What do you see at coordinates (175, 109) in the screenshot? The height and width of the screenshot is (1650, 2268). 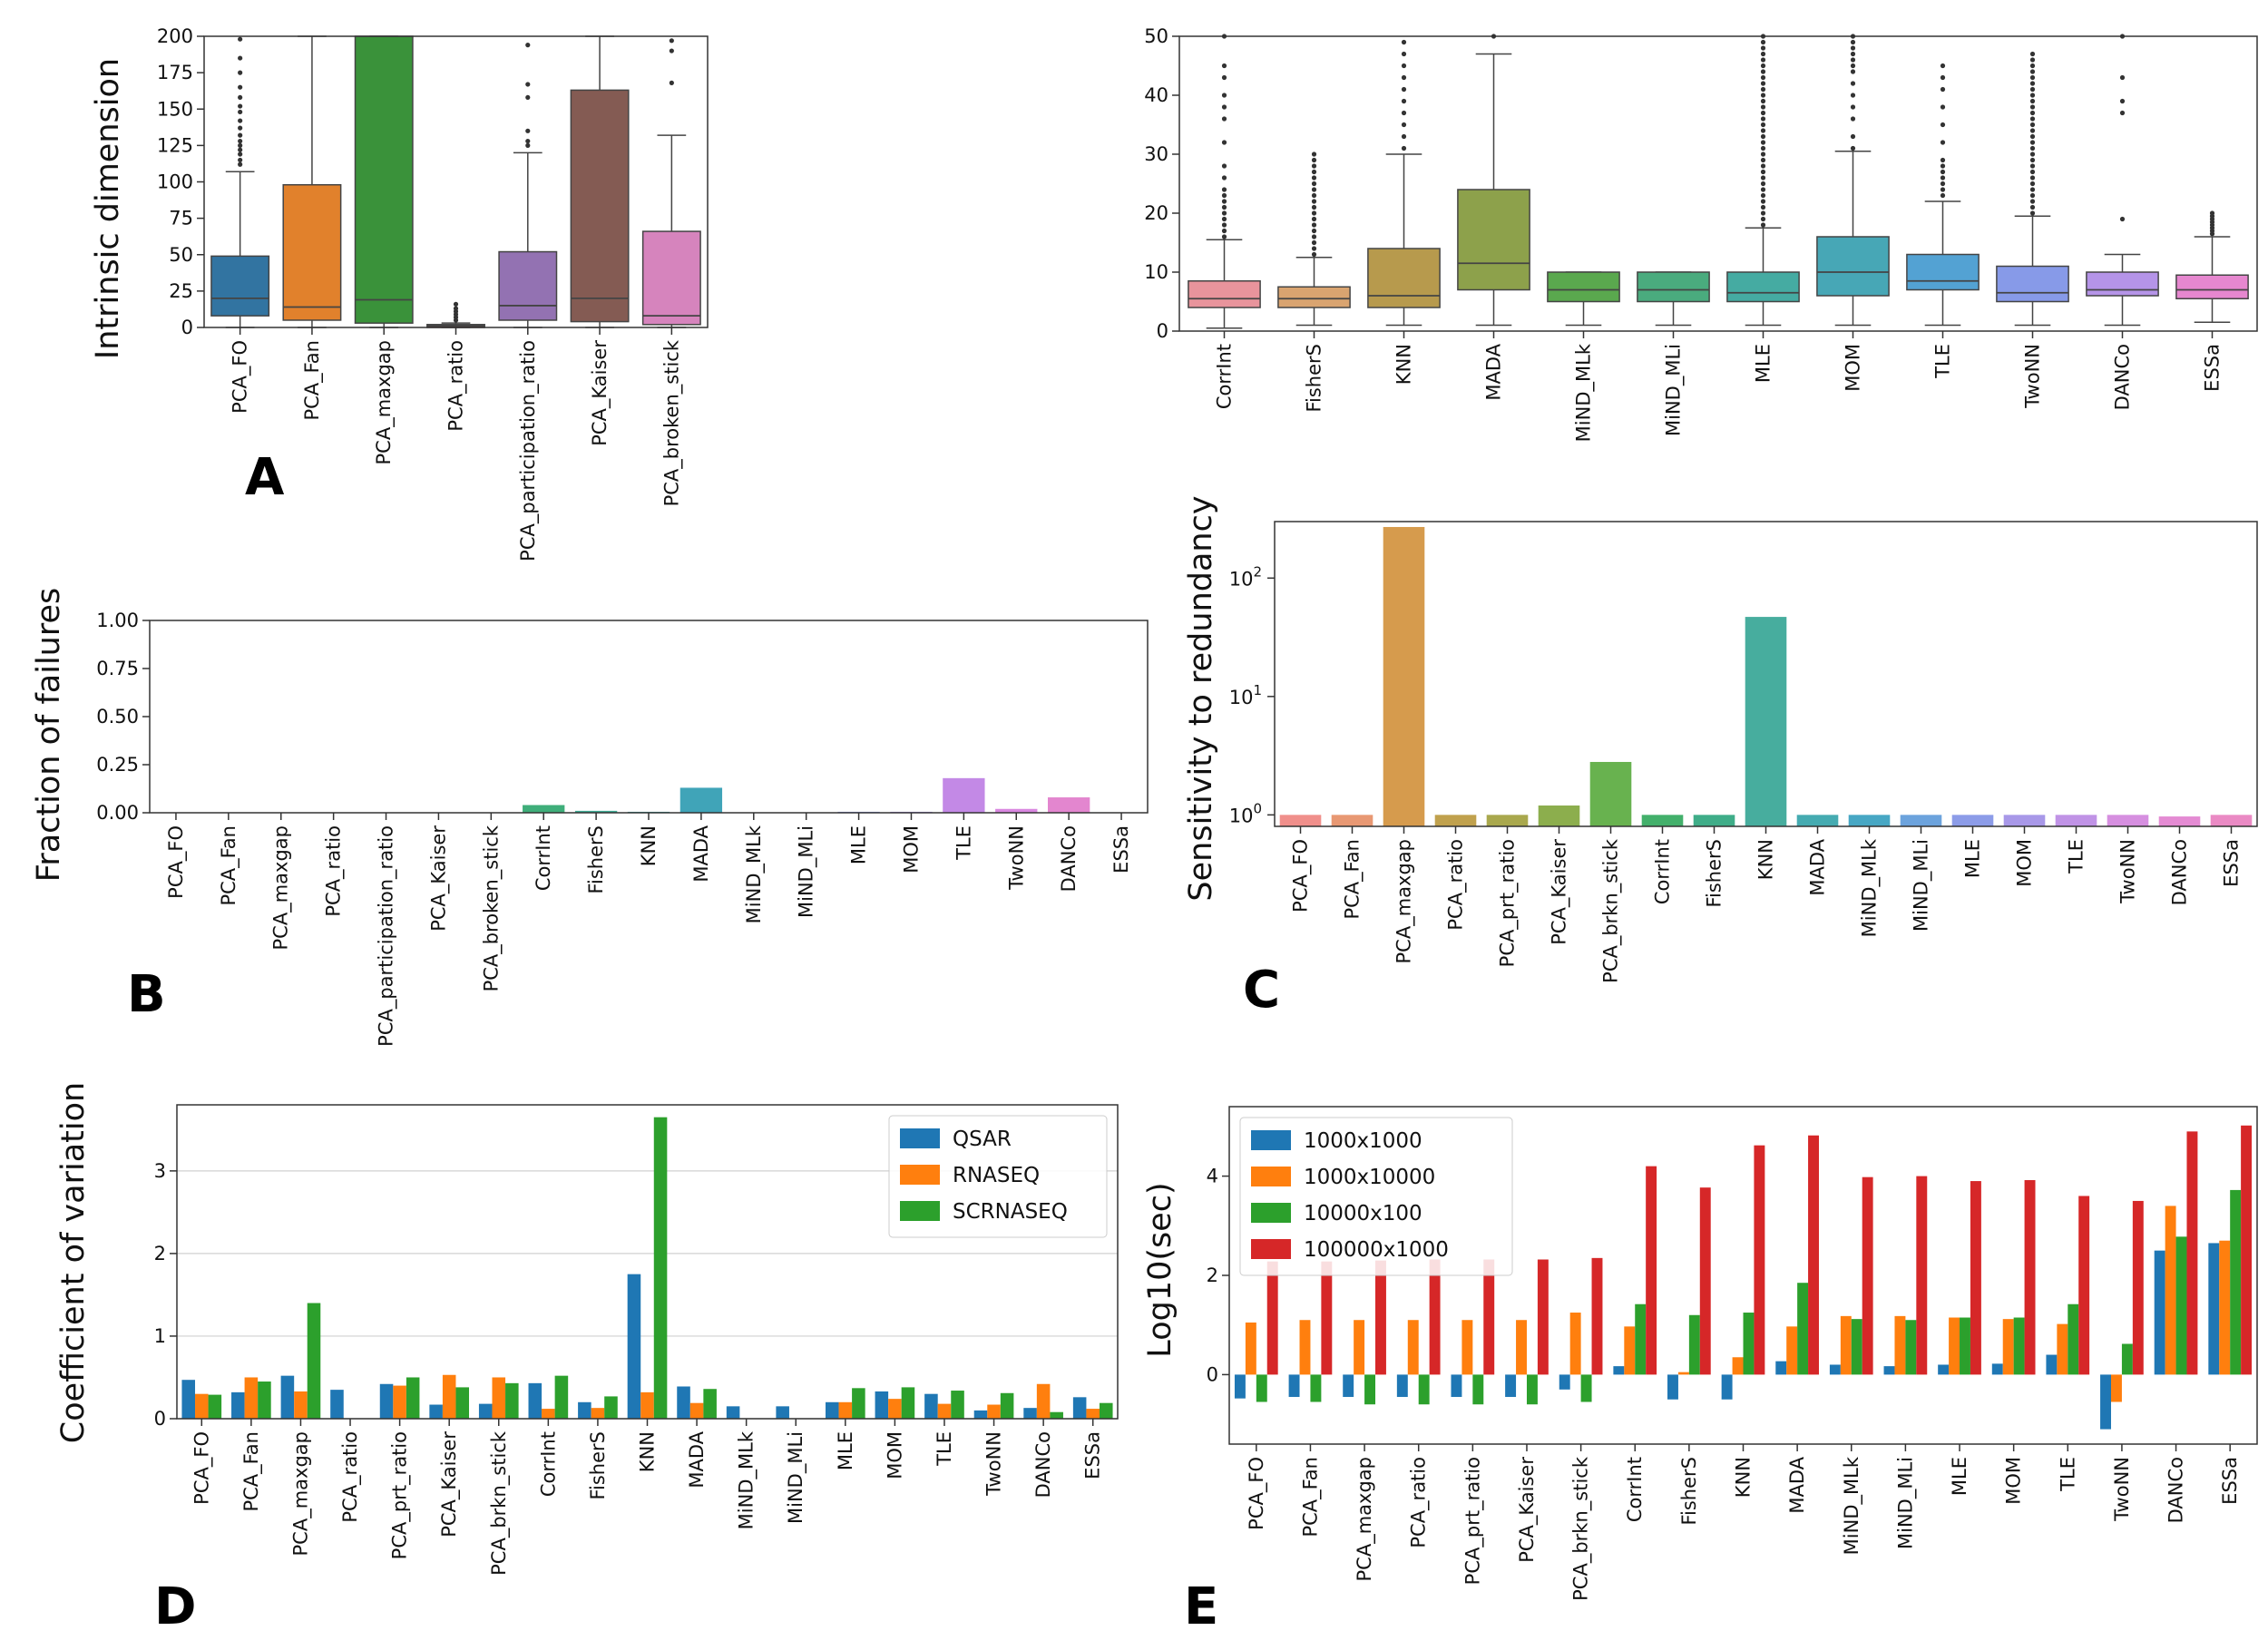 I see `y-tick-label: 150` at bounding box center [175, 109].